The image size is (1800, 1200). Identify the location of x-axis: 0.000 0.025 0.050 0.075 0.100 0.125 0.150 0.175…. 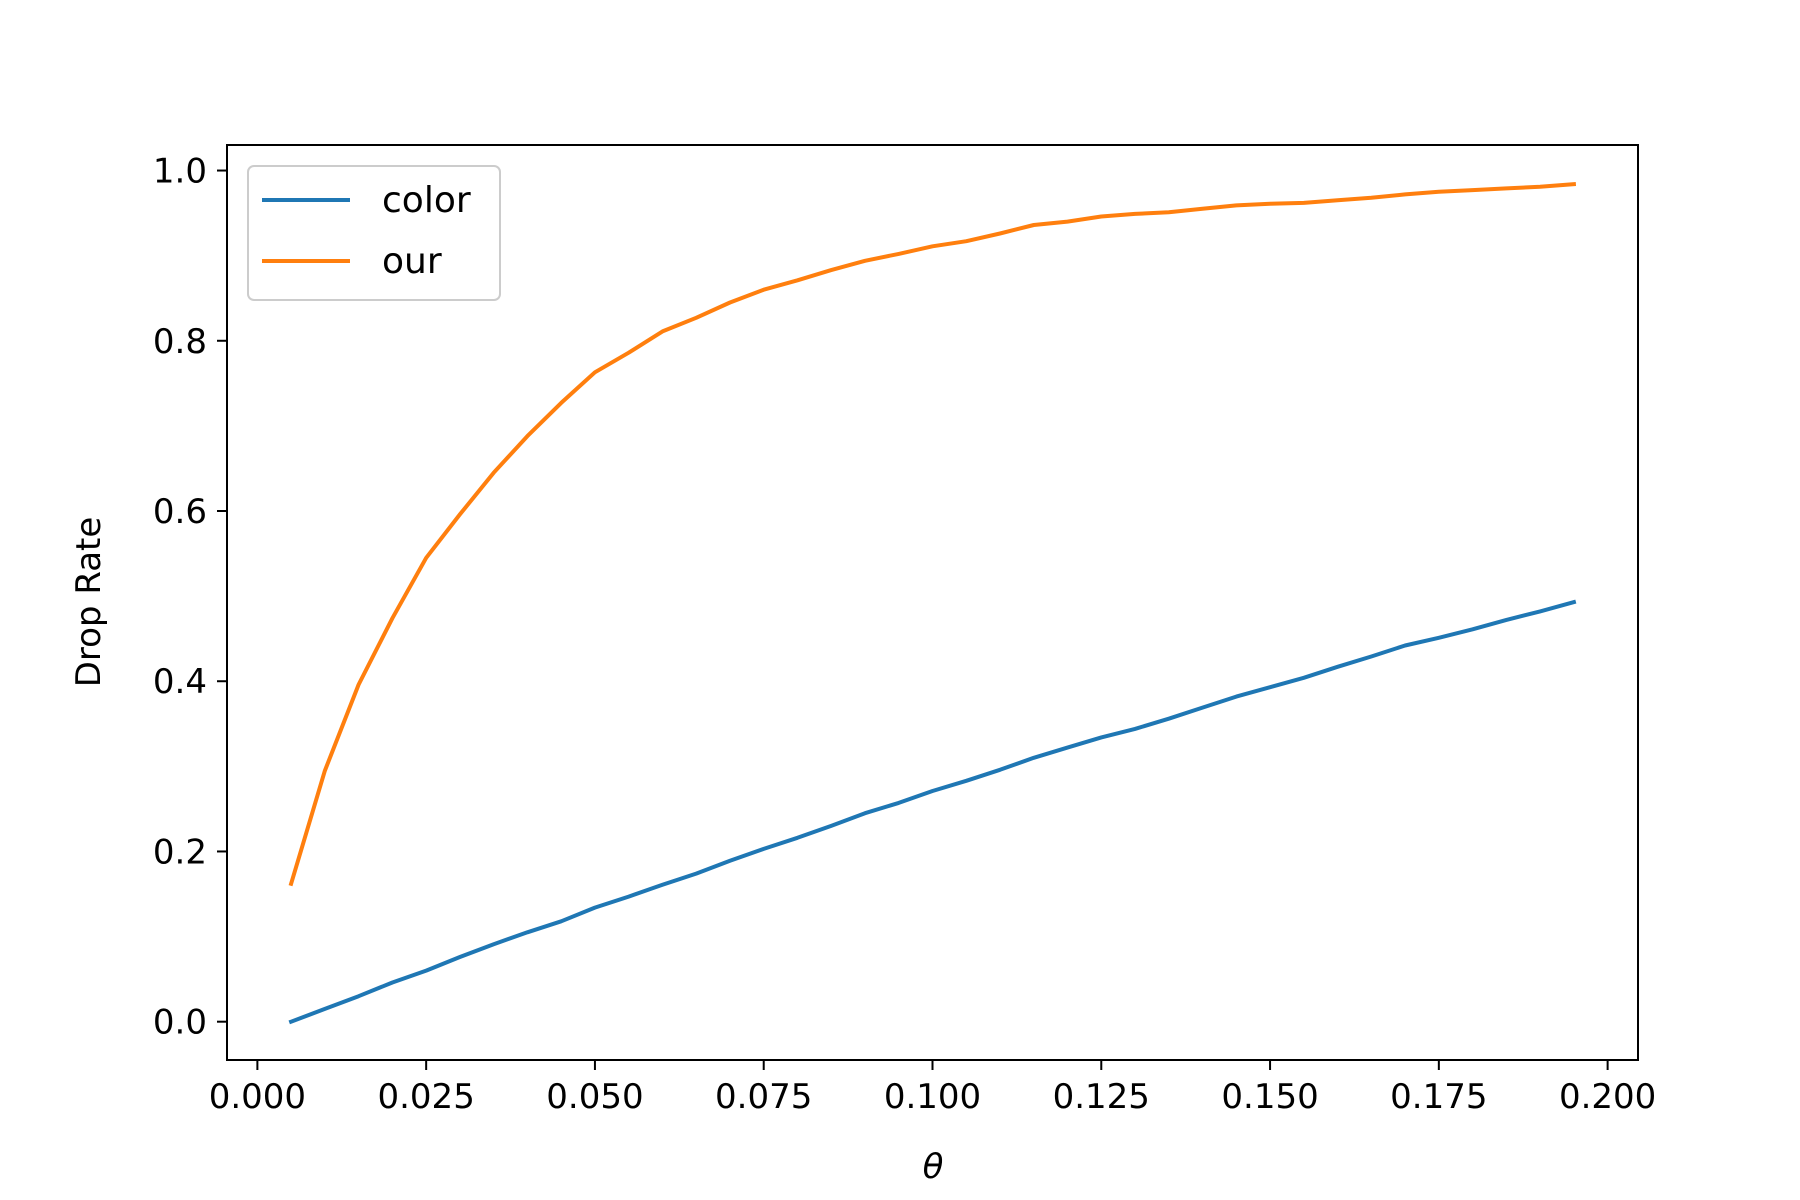
(932, 1088).